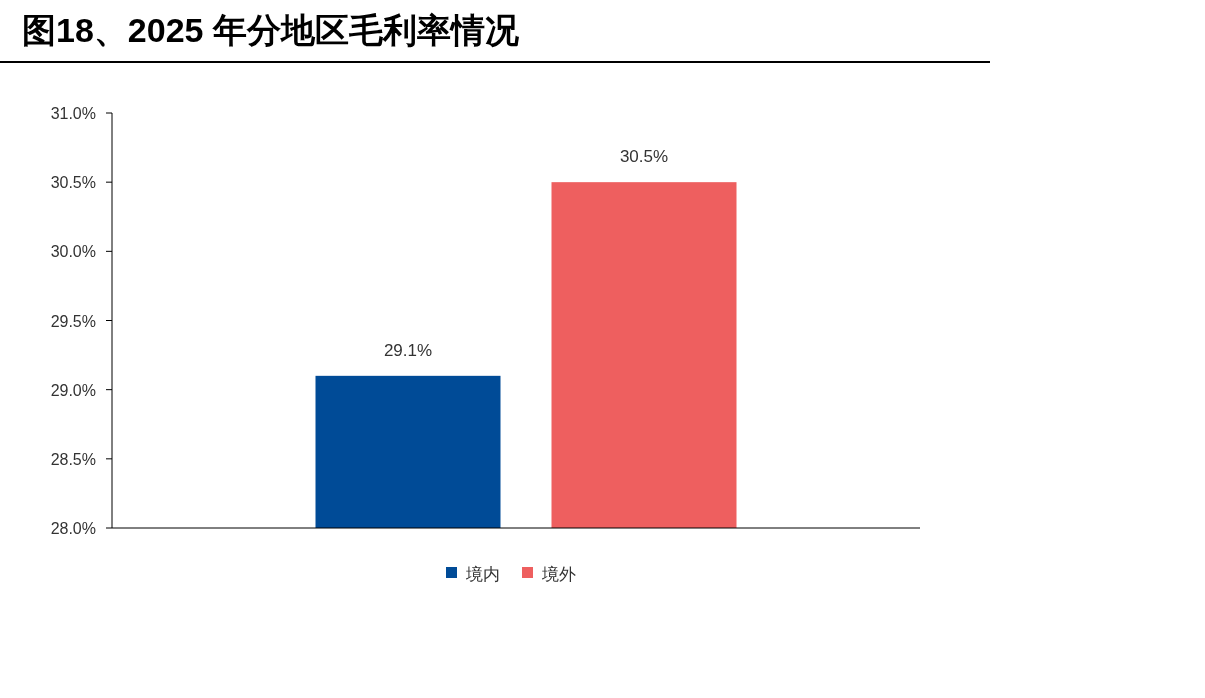 The height and width of the screenshot is (698, 1205). I want to click on ytick: 29.5%, so click(73, 321).